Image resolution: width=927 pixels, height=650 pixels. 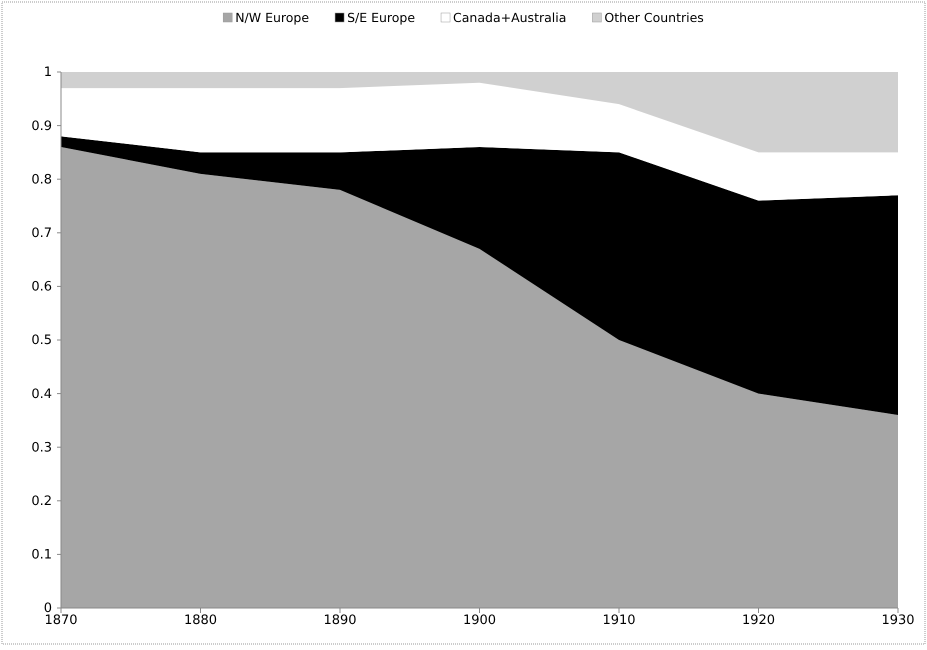 I want to click on x-tick-label: 1900, so click(x=479, y=620).